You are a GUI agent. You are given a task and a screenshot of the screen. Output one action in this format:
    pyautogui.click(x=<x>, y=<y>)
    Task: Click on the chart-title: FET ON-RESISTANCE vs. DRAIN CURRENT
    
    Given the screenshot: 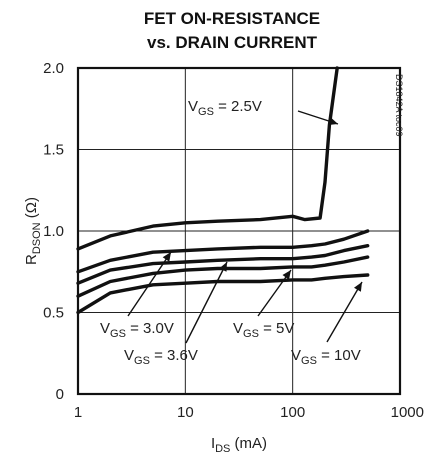 What is the action you would take?
    pyautogui.click(x=232, y=30)
    